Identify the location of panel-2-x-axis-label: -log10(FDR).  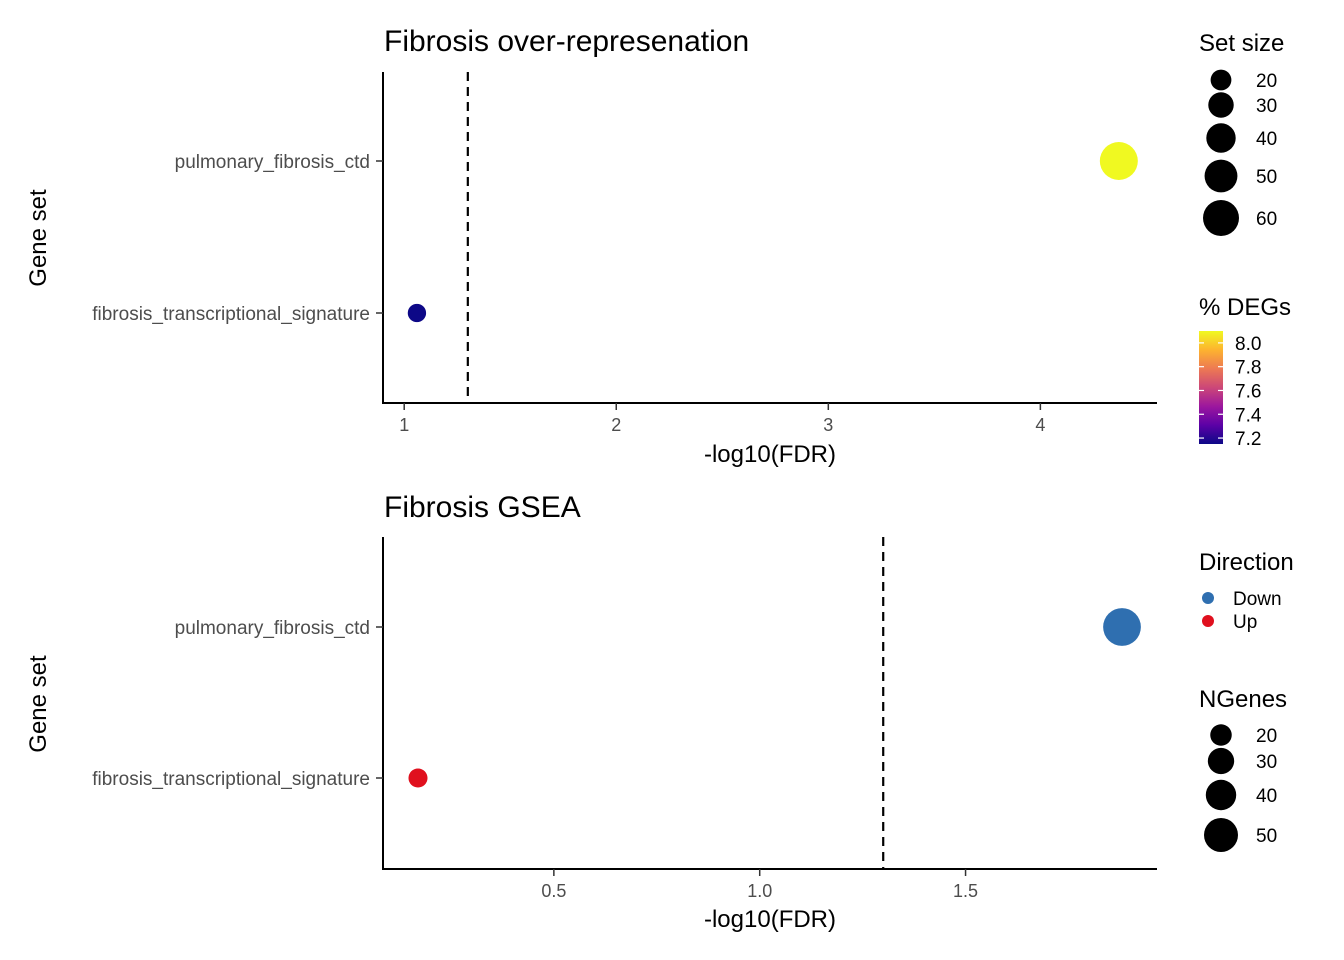
(770, 919).